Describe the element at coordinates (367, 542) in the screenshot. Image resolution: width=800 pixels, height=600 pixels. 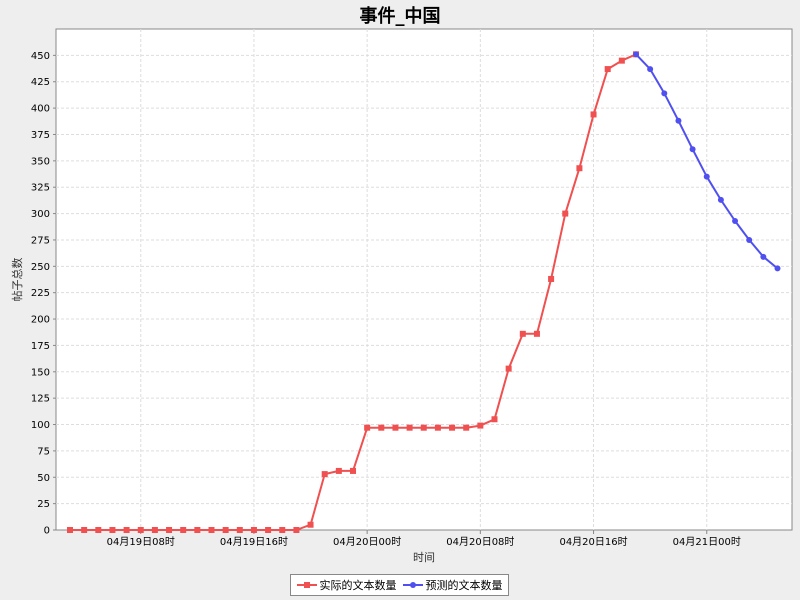
I see `x-tick-label: 04月20日00时` at that location.